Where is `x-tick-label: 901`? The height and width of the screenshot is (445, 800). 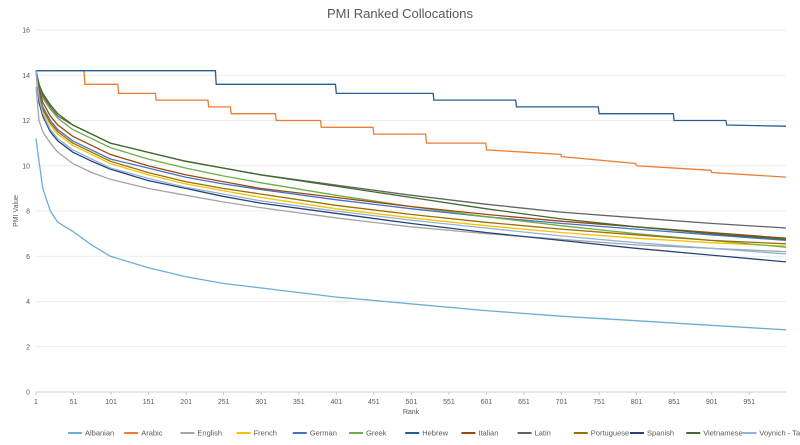
x-tick-label: 901 is located at coordinates (712, 402).